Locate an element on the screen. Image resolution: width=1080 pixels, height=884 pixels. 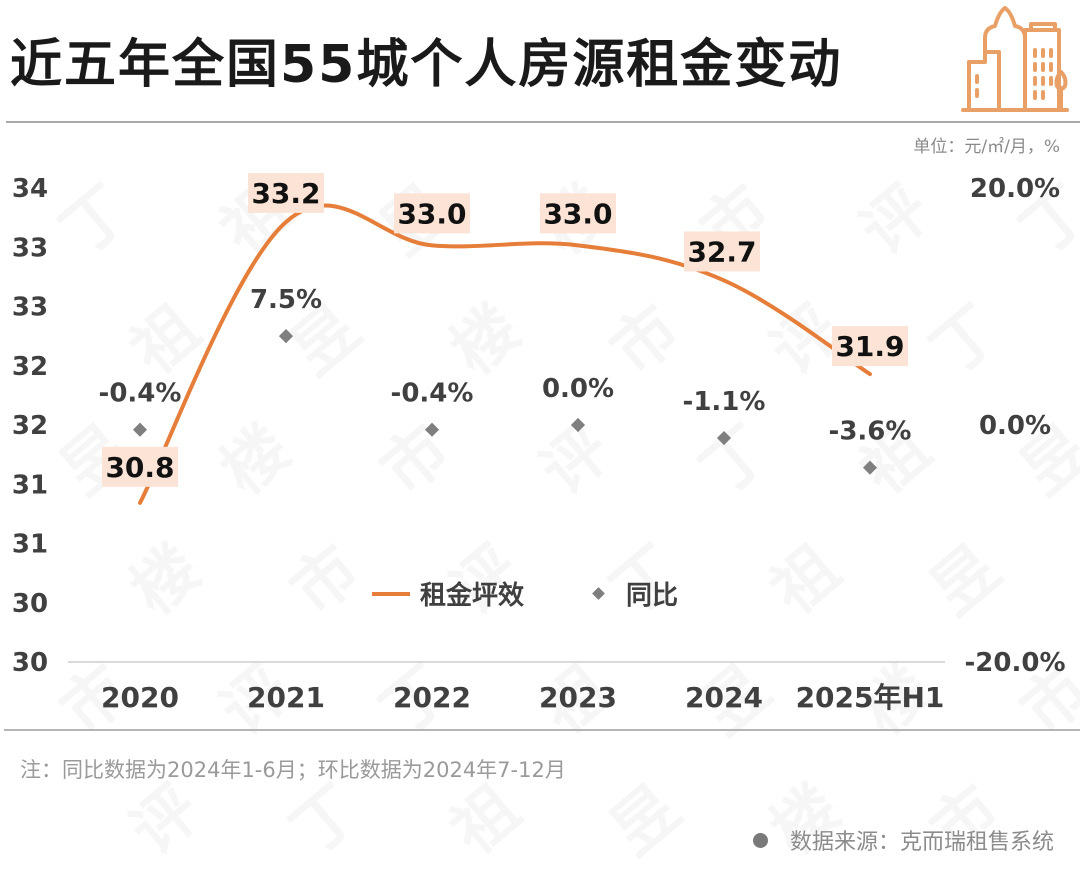
city-buildings-icon is located at coordinates (1015, 59).